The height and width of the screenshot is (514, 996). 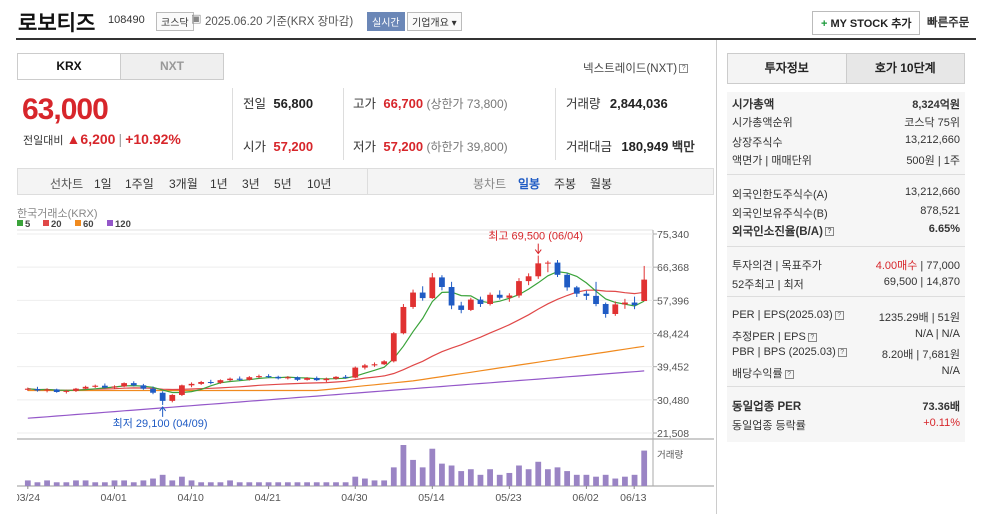 I want to click on y-tick-label: 66,368, so click(x=673, y=268).